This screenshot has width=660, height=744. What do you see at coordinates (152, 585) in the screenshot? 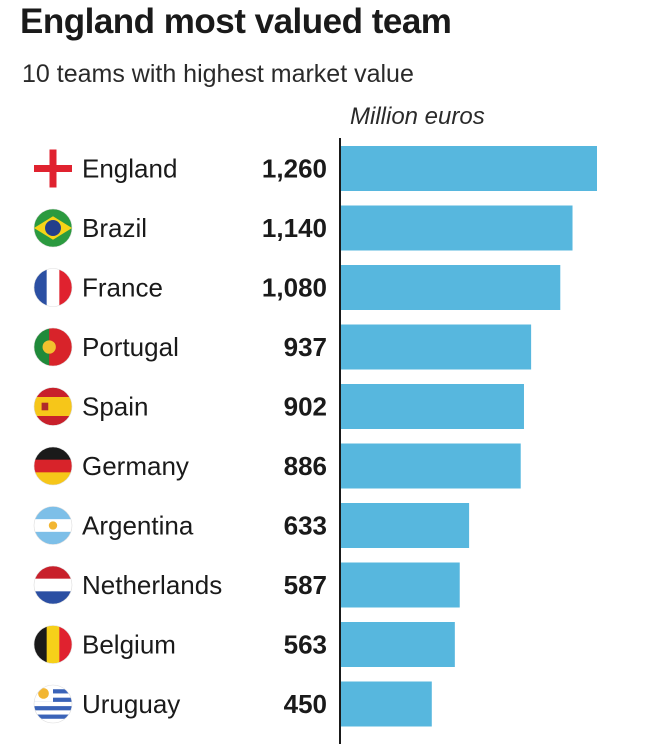
I see `category-label: Netherlands` at bounding box center [152, 585].